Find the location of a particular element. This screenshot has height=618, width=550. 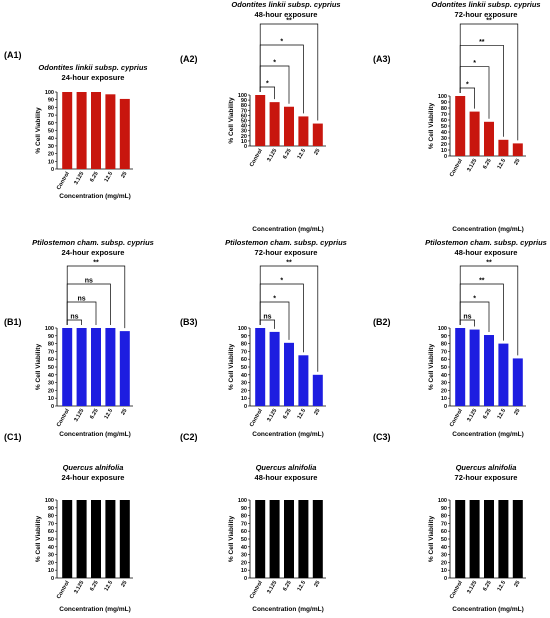

y-tick-label: 40 is located at coordinates (244, 548).